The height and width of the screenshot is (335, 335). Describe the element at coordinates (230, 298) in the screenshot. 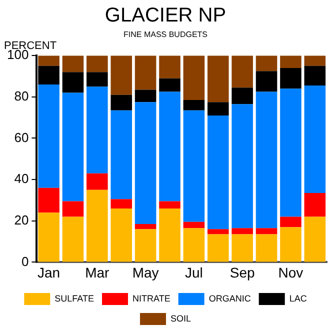

I see `legend-label: ORGANIC` at that location.